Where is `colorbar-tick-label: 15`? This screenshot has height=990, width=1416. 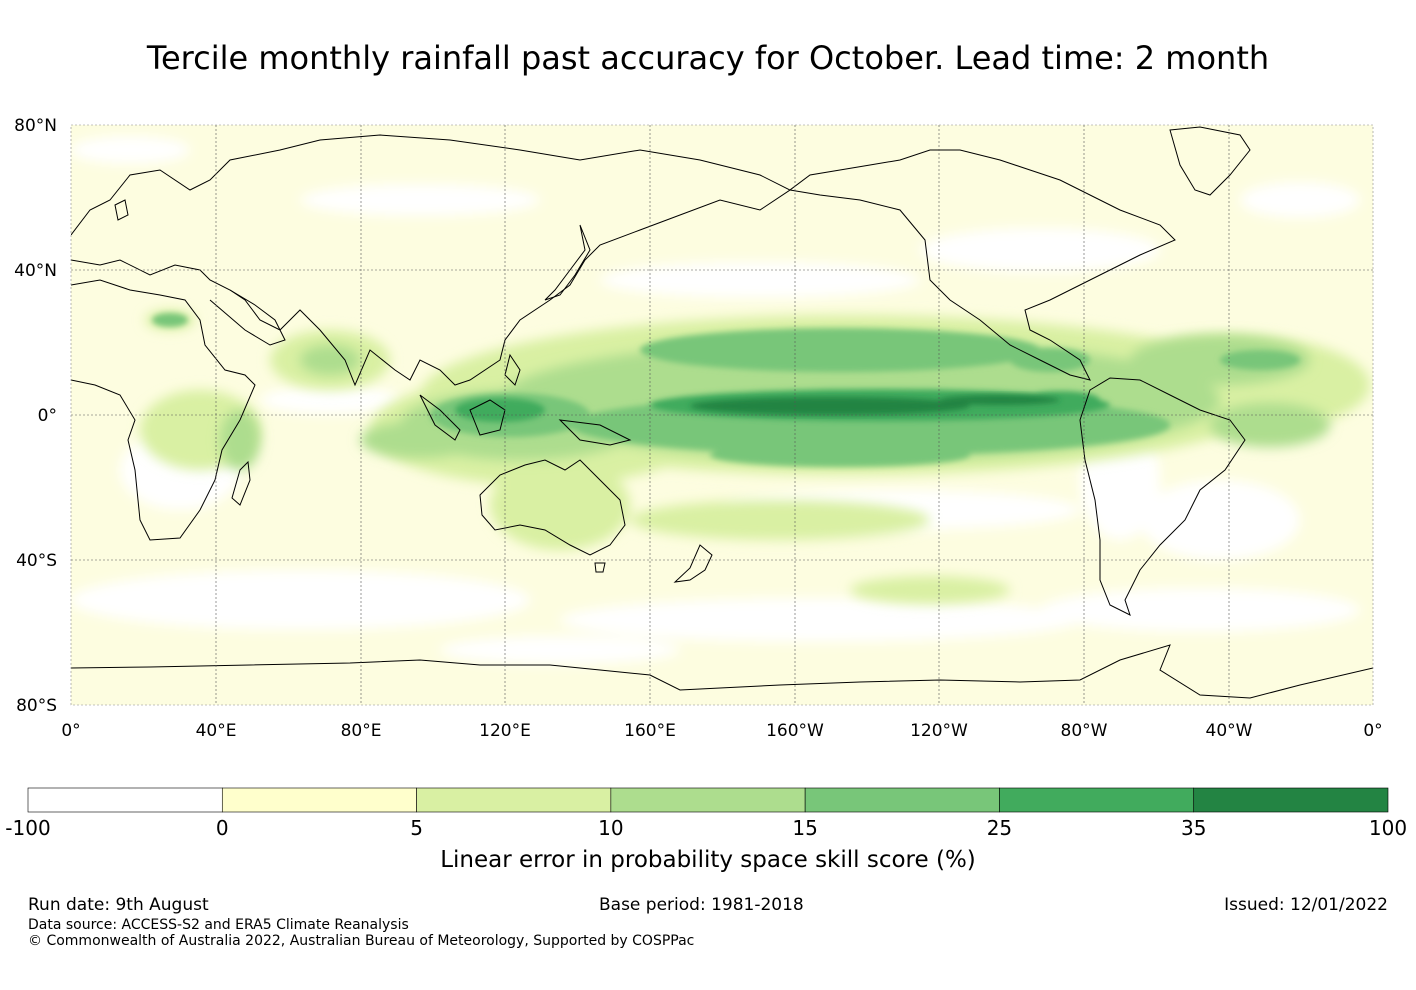
colorbar-tick-label: 15 is located at coordinates (804, 828).